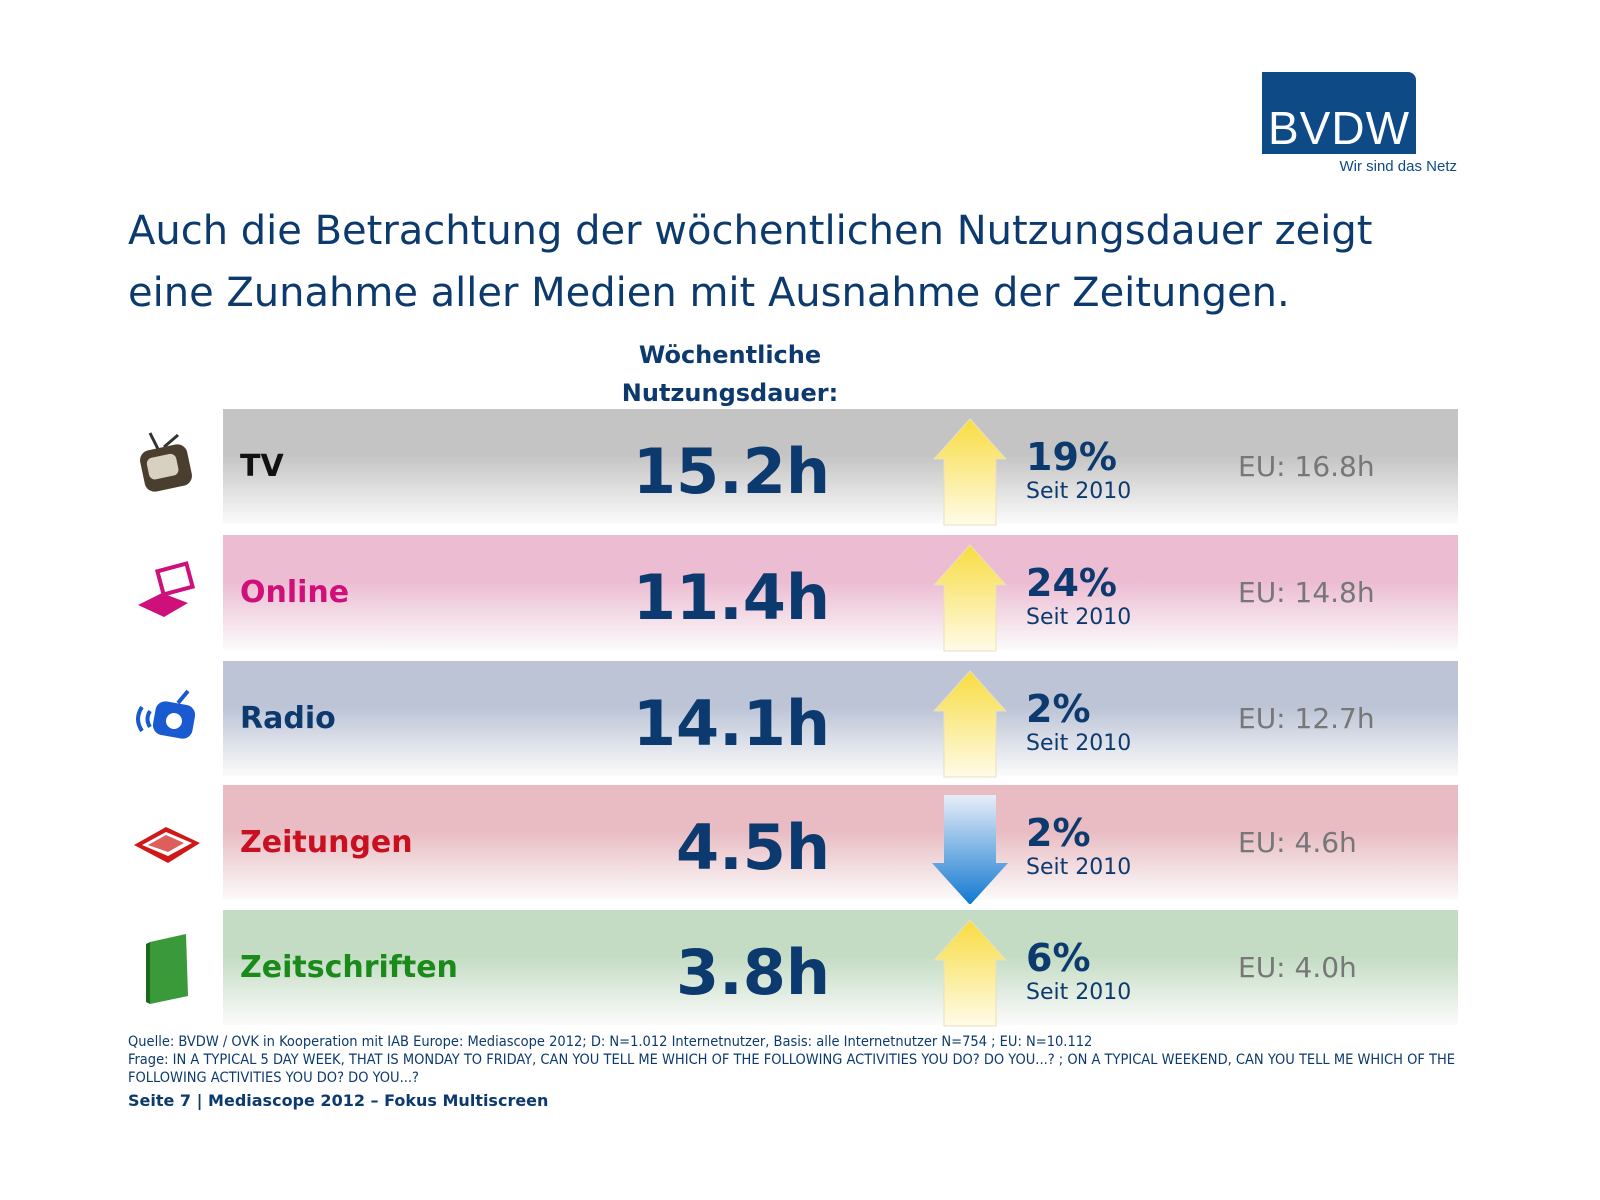  Describe the element at coordinates (970, 847) in the screenshot. I see `arrow-down-icon` at that location.